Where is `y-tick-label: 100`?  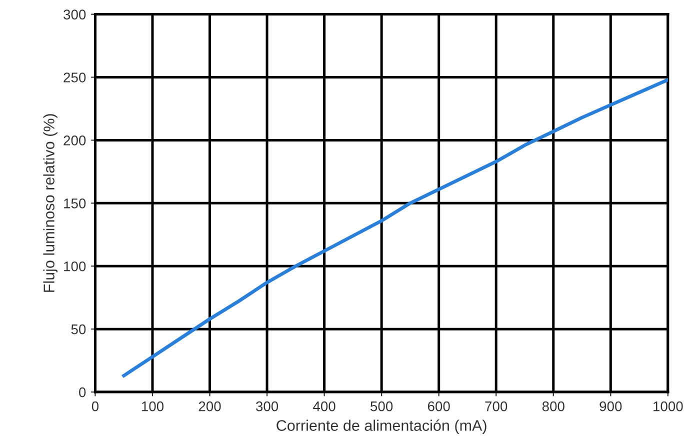
y-tick-label: 100 is located at coordinates (75, 266).